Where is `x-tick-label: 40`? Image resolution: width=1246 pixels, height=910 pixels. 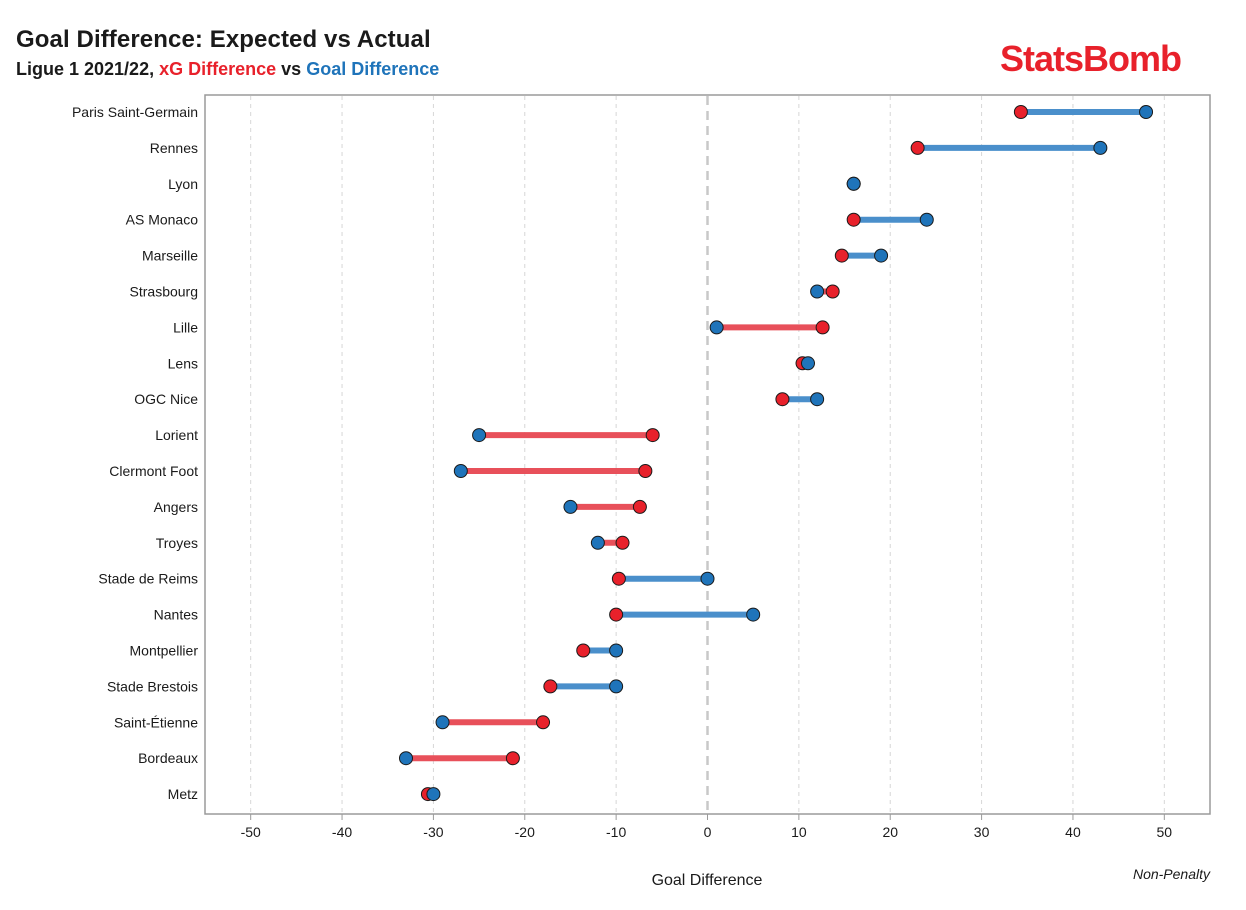 x-tick-label: 40 is located at coordinates (1073, 832).